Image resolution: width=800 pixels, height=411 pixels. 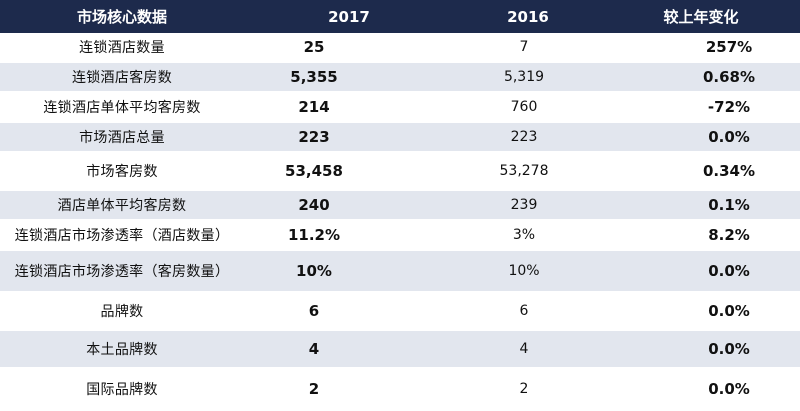 What do you see at coordinates (349, 48) in the screenshot?
I see `value-2017-cell: 25` at bounding box center [349, 48].